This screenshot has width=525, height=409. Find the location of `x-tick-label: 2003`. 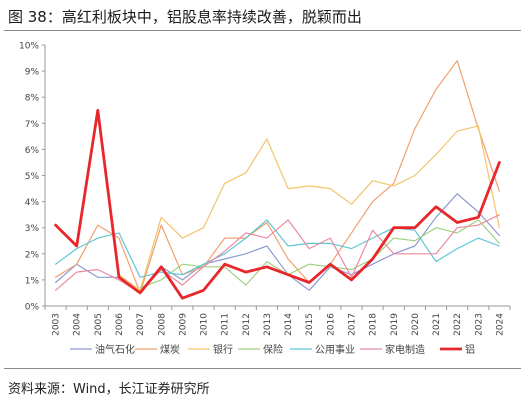

x-tick-label: 2003 is located at coordinates (57, 324).